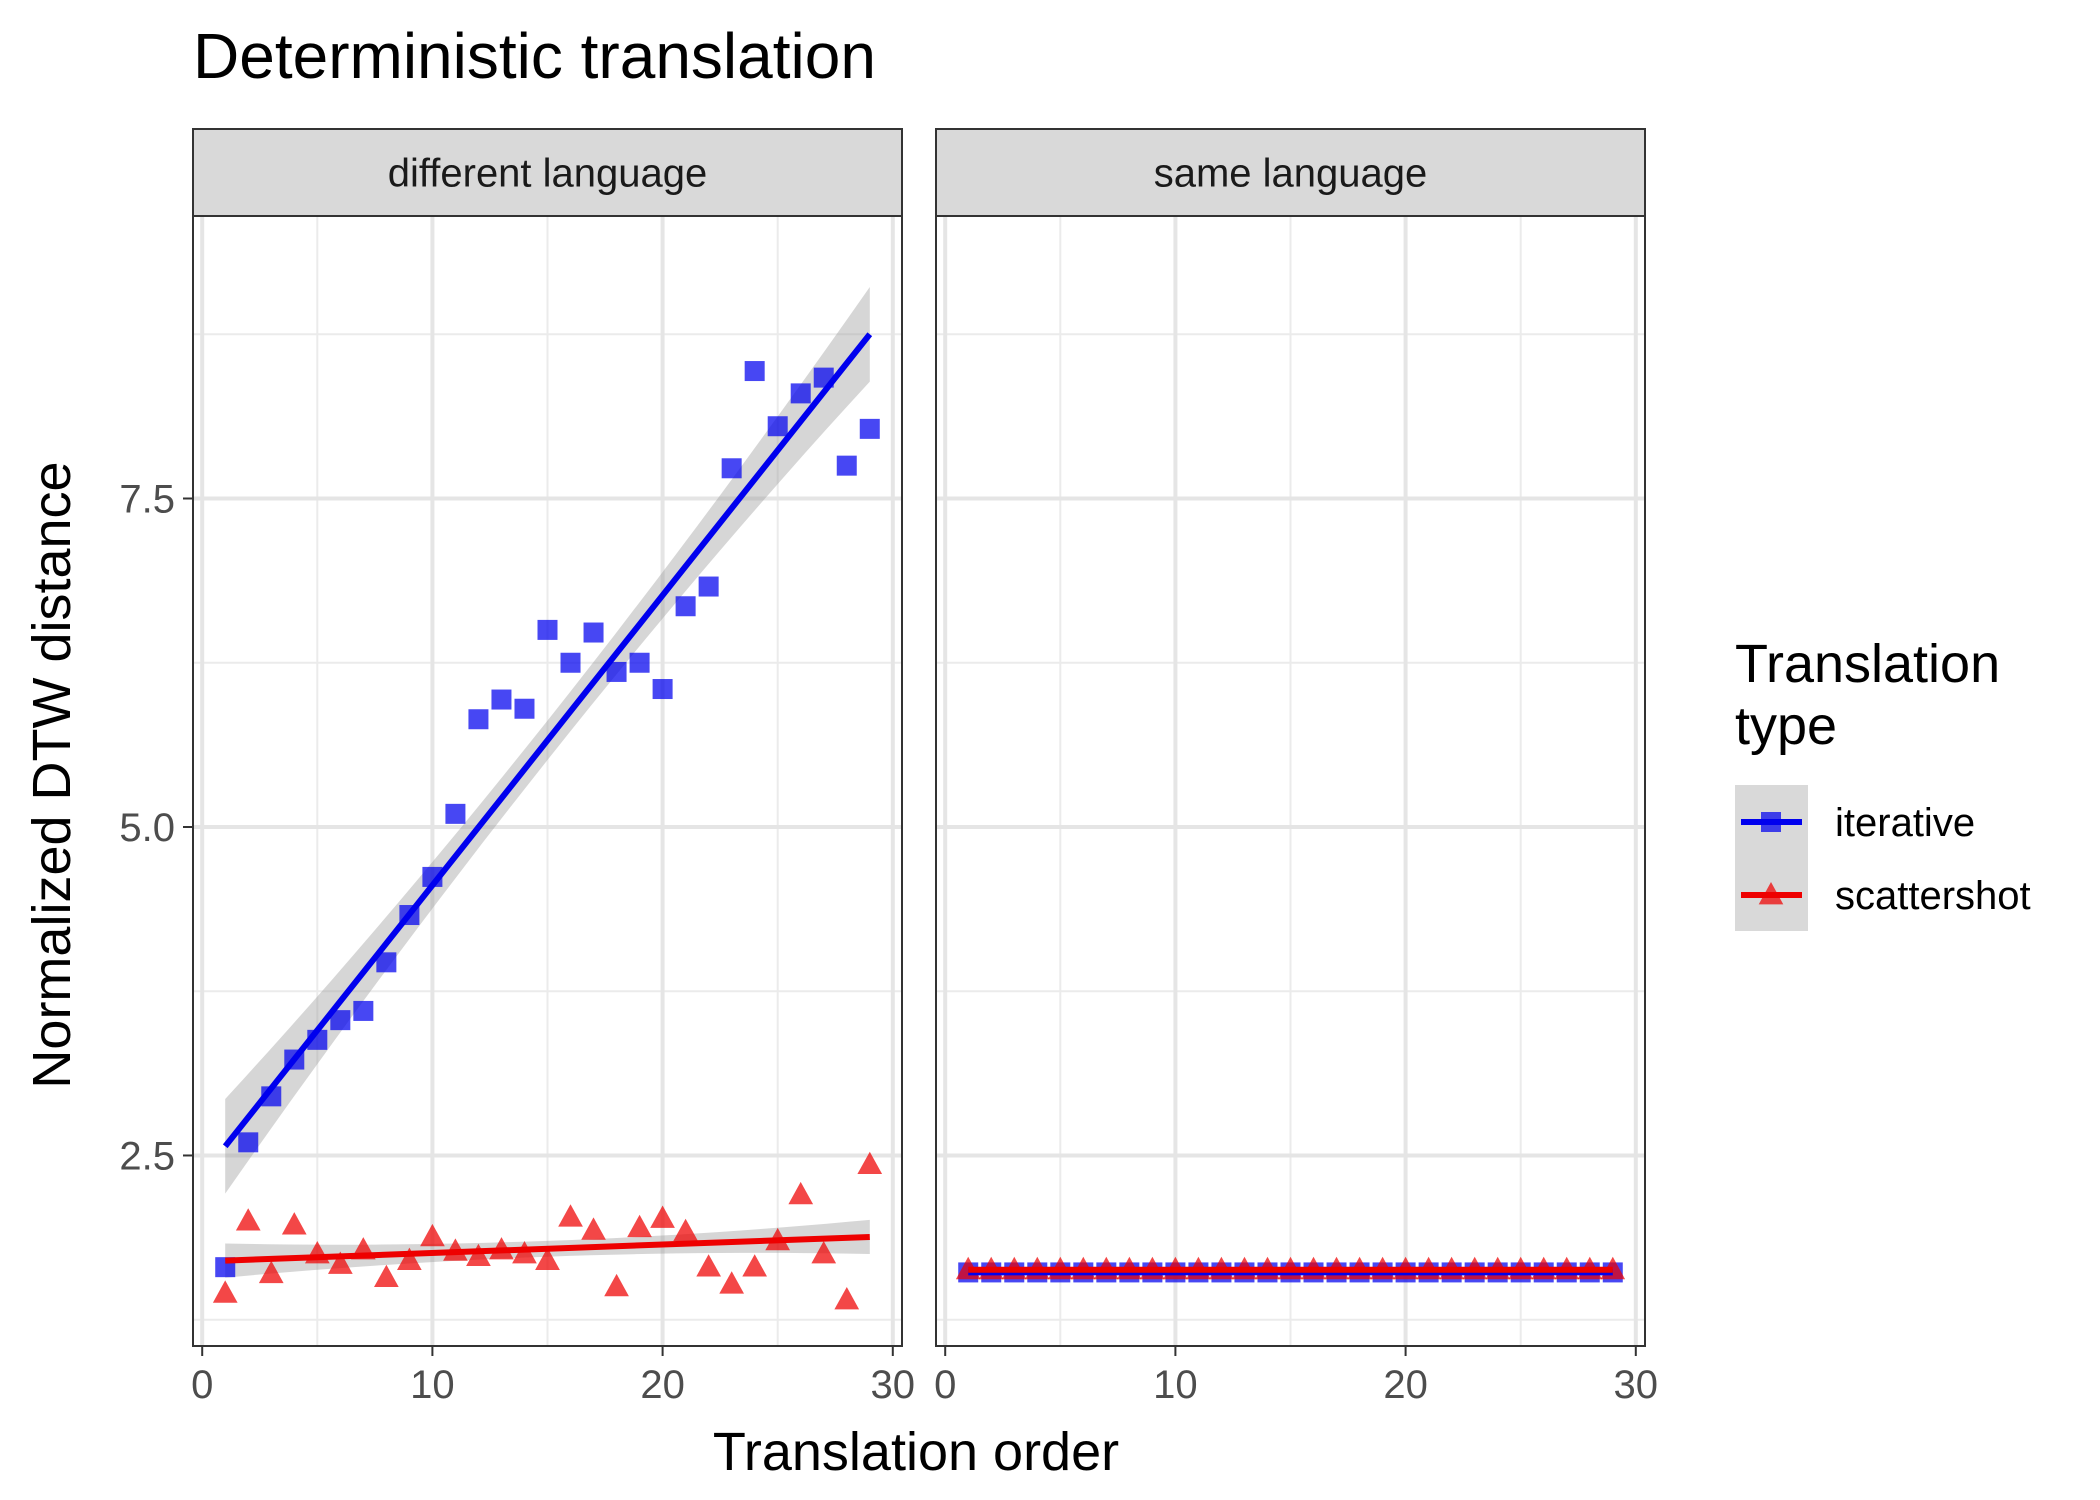  Describe the element at coordinates (52, 774) in the screenshot. I see `y-axis-title: Normalized DTW distance` at that location.